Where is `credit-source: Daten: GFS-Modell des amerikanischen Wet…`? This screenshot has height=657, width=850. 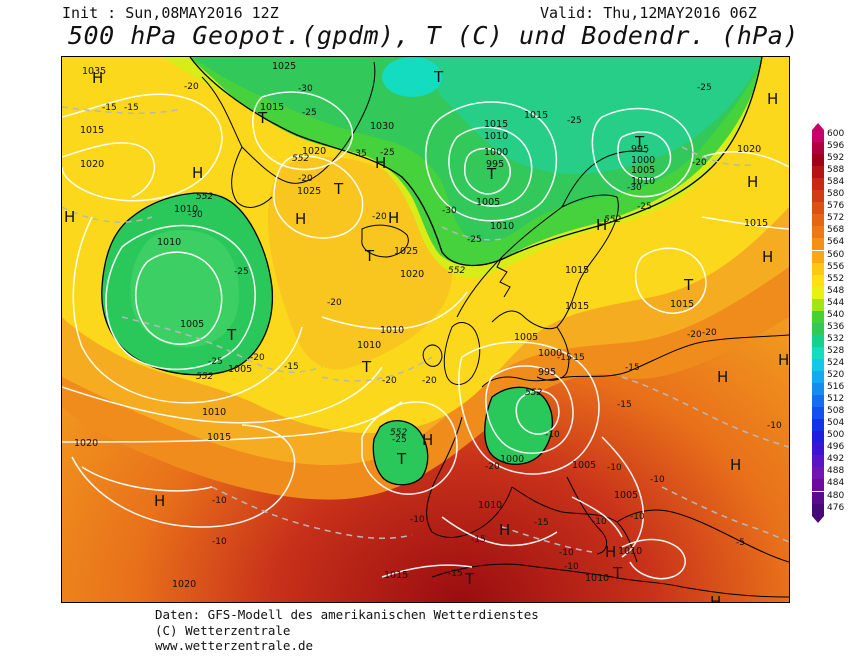
credit-source: Daten: GFS-Modell des amerikanischen Wet… is located at coordinates (347, 614).